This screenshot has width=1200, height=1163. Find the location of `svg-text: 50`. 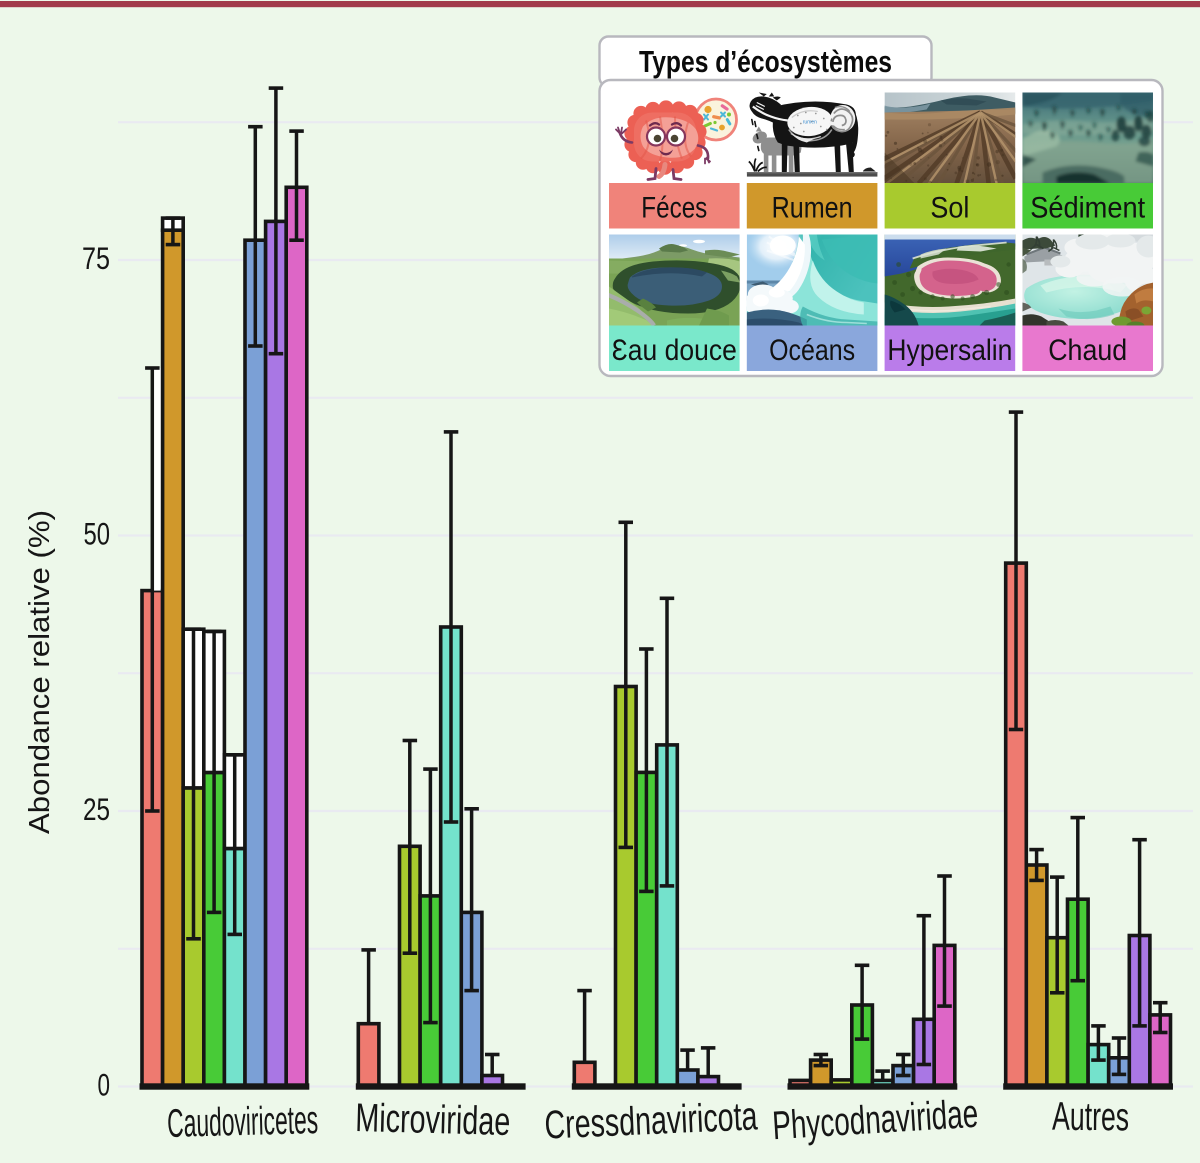

svg-text: 50 is located at coordinates (97, 534).